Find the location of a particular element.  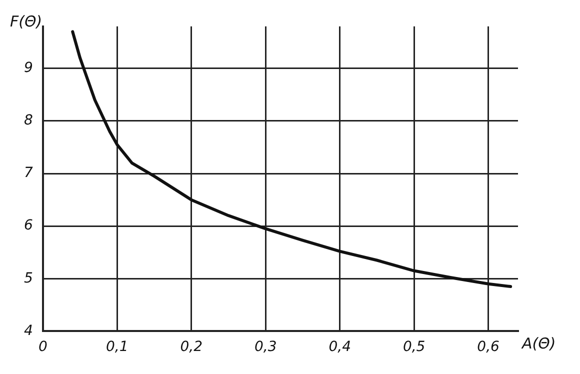

y-tick-label: 5 is located at coordinates (28, 278).